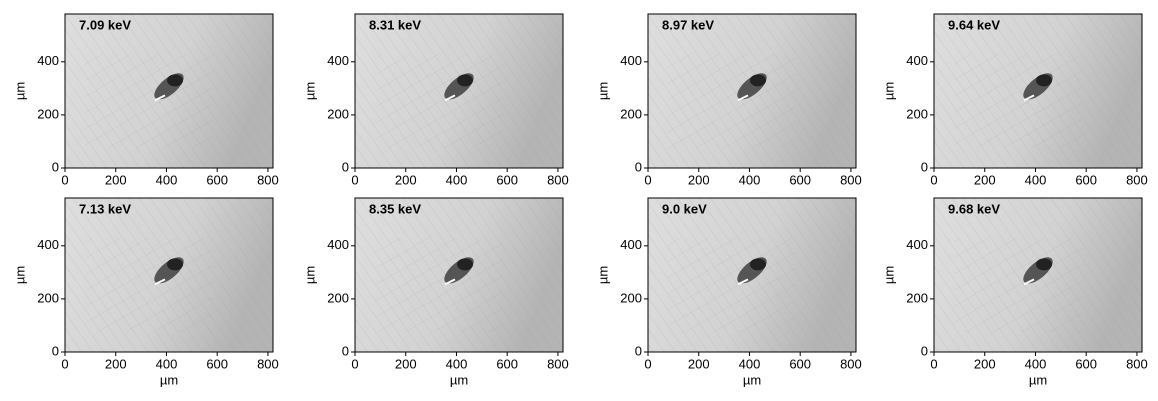 The image size is (1158, 401). What do you see at coordinates (105, 208) in the screenshot?
I see `panel-title: 7.13 keV` at bounding box center [105, 208].